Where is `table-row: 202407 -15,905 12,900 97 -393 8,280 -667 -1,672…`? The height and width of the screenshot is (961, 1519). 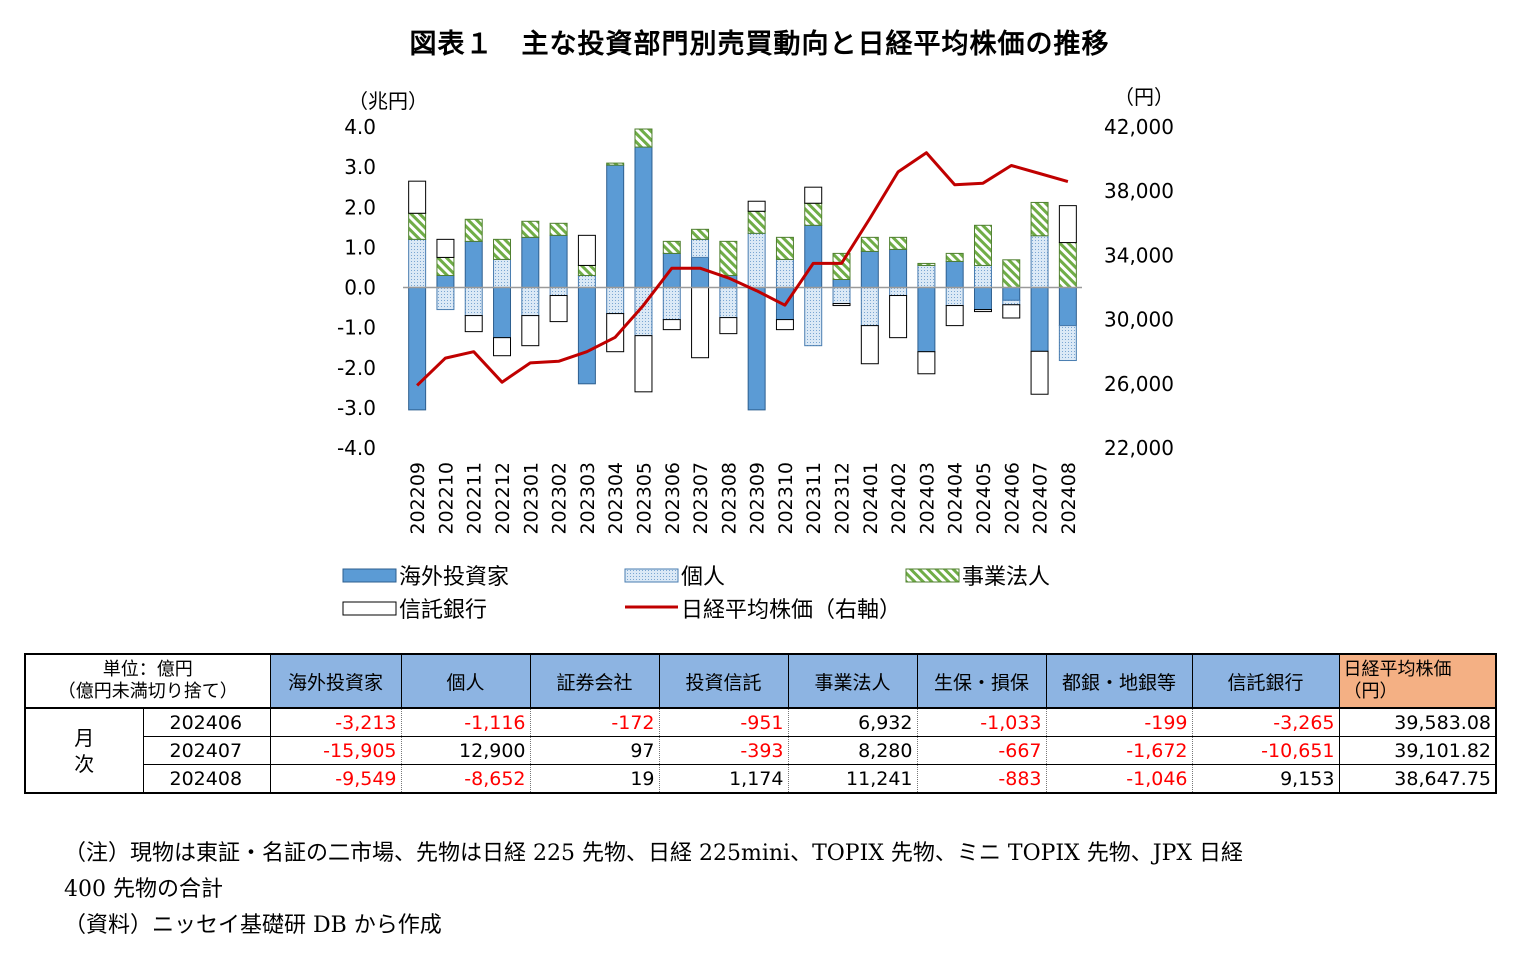 table-row: 202407 -15,905 12,900 97 -393 8,280 -667 -1,672… is located at coordinates (761, 750).